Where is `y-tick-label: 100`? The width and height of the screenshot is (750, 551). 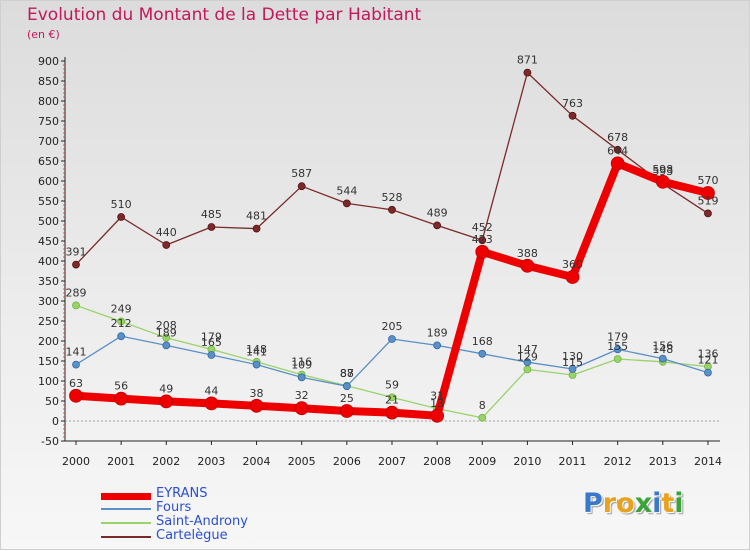
y-tick-label: 100 is located at coordinates (48, 381).